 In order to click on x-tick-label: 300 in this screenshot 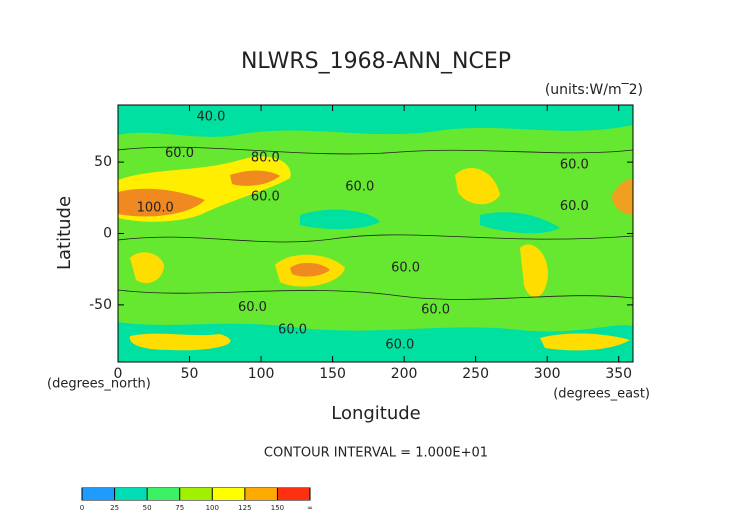, I will do `click(547, 374)`.